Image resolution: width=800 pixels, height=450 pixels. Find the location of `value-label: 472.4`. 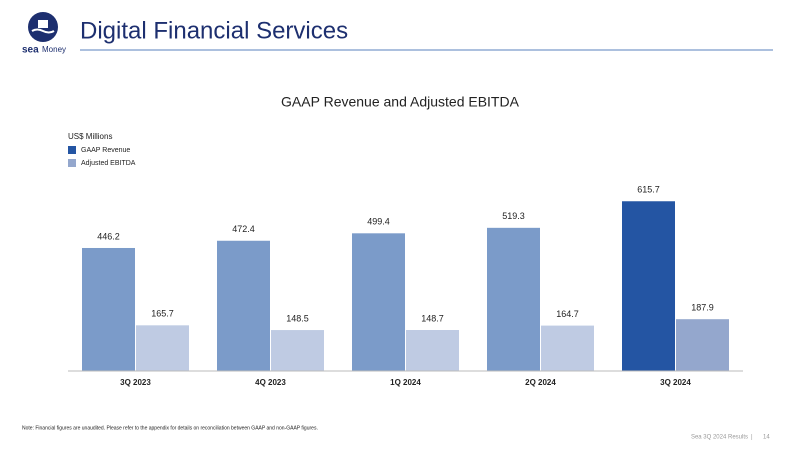

value-label: 472.4 is located at coordinates (243, 229).